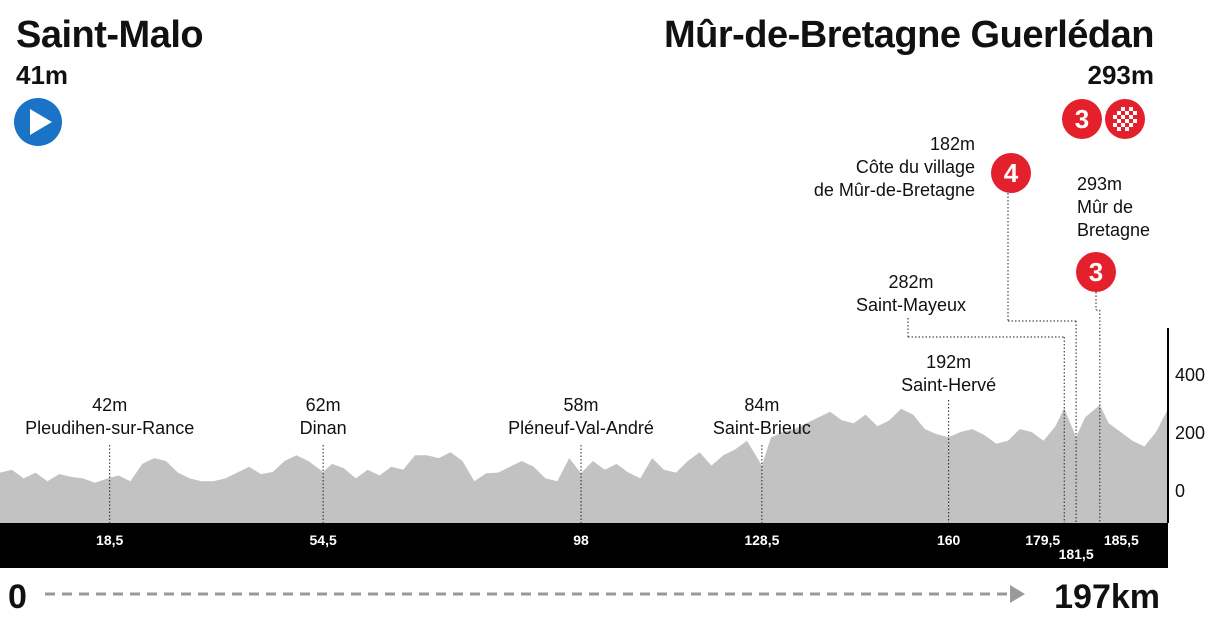 The image size is (1212, 625). I want to click on waypoint-name: Saint-Hervé, so click(948, 385).